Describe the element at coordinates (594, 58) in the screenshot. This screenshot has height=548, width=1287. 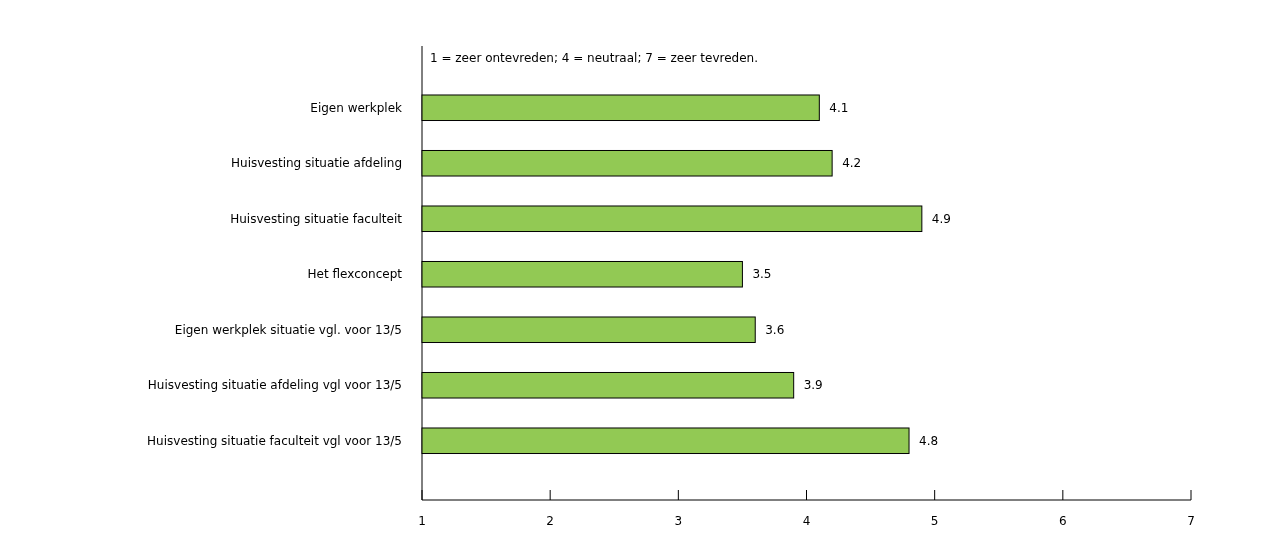
I see `annotation: 1 = zeer ontevreden; 4 = neutraal; 7 = zeer tevreden.` at that location.